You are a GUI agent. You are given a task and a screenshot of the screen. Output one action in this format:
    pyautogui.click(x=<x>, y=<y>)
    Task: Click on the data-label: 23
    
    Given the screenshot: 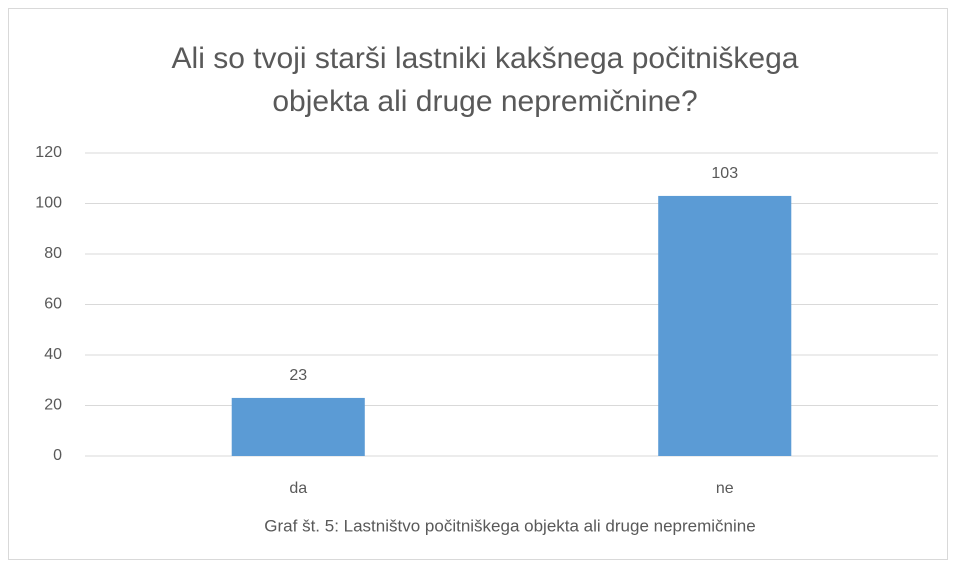 What is the action you would take?
    pyautogui.click(x=298, y=375)
    